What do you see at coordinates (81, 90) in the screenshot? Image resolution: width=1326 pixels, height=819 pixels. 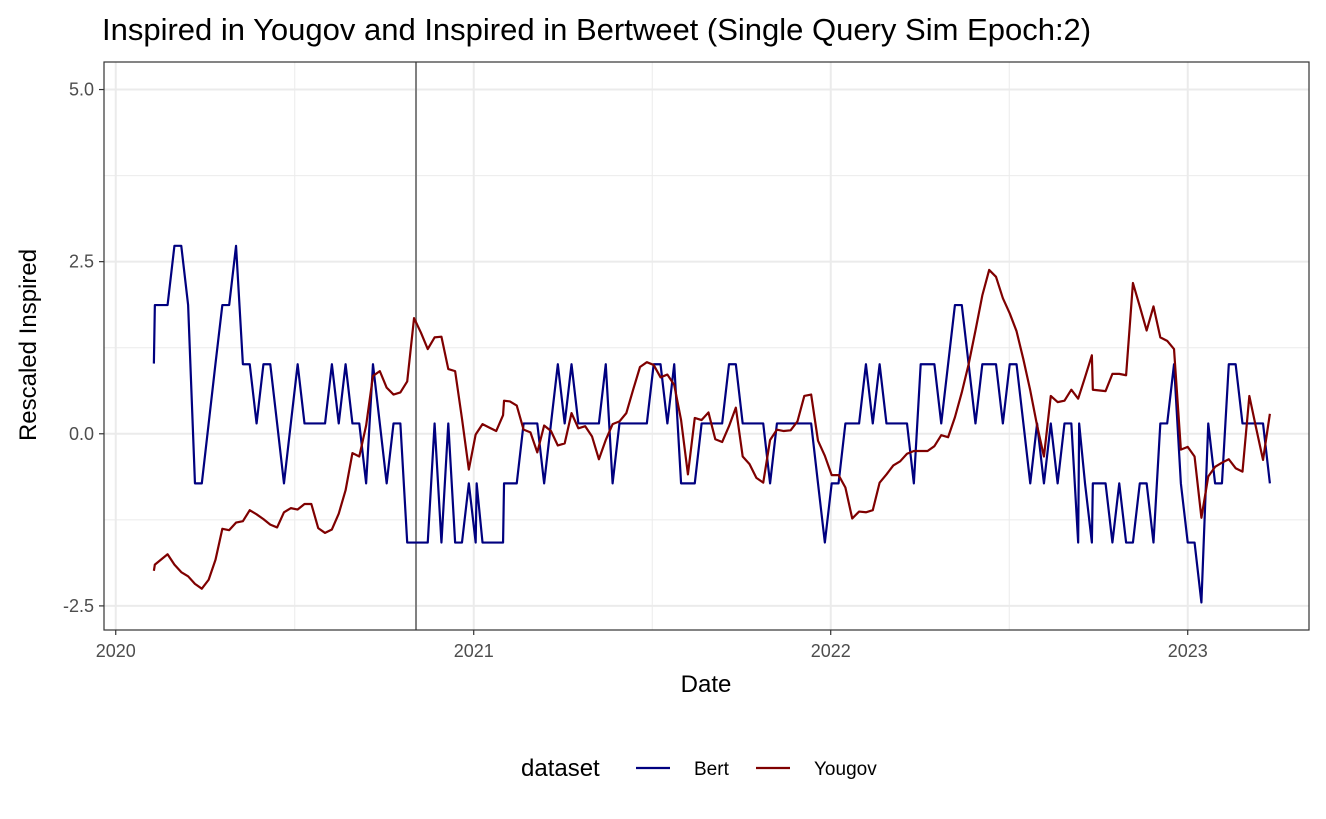 I see `y-tick-label: 5.0` at bounding box center [81, 90].